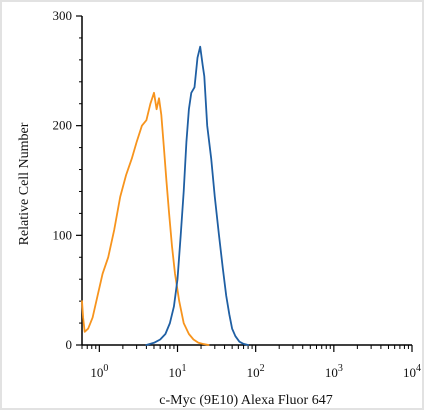 The height and width of the screenshot is (410, 424). What do you see at coordinates (67, 180) in the screenshot?
I see `y-ticks: 0 100 200 300` at bounding box center [67, 180].